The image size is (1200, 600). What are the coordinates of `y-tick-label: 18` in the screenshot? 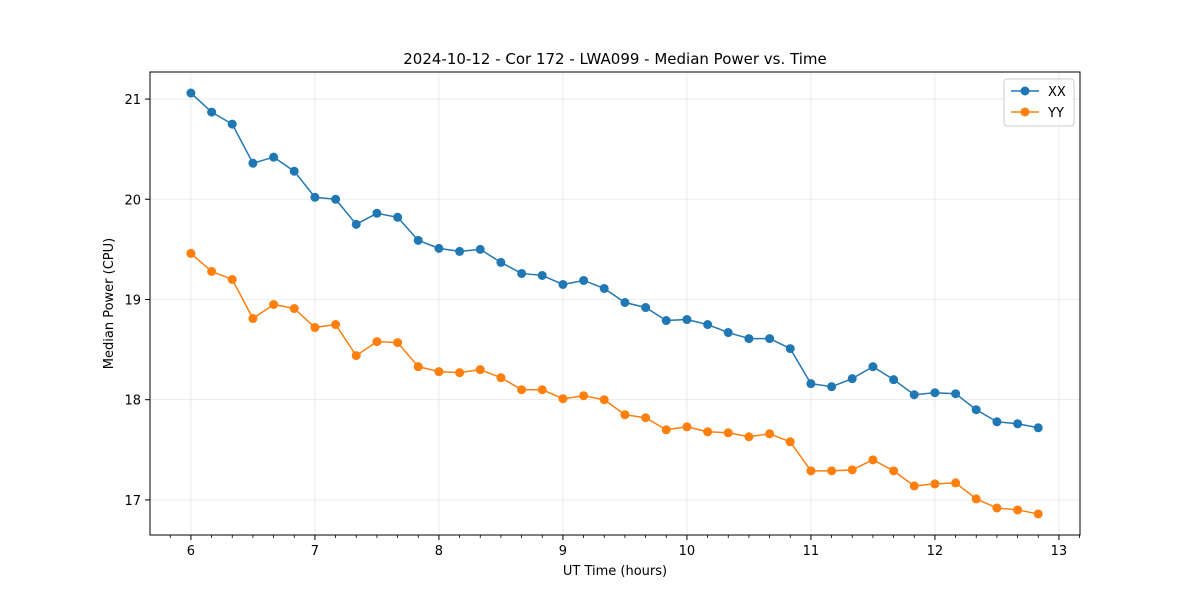 It's located at (132, 401).